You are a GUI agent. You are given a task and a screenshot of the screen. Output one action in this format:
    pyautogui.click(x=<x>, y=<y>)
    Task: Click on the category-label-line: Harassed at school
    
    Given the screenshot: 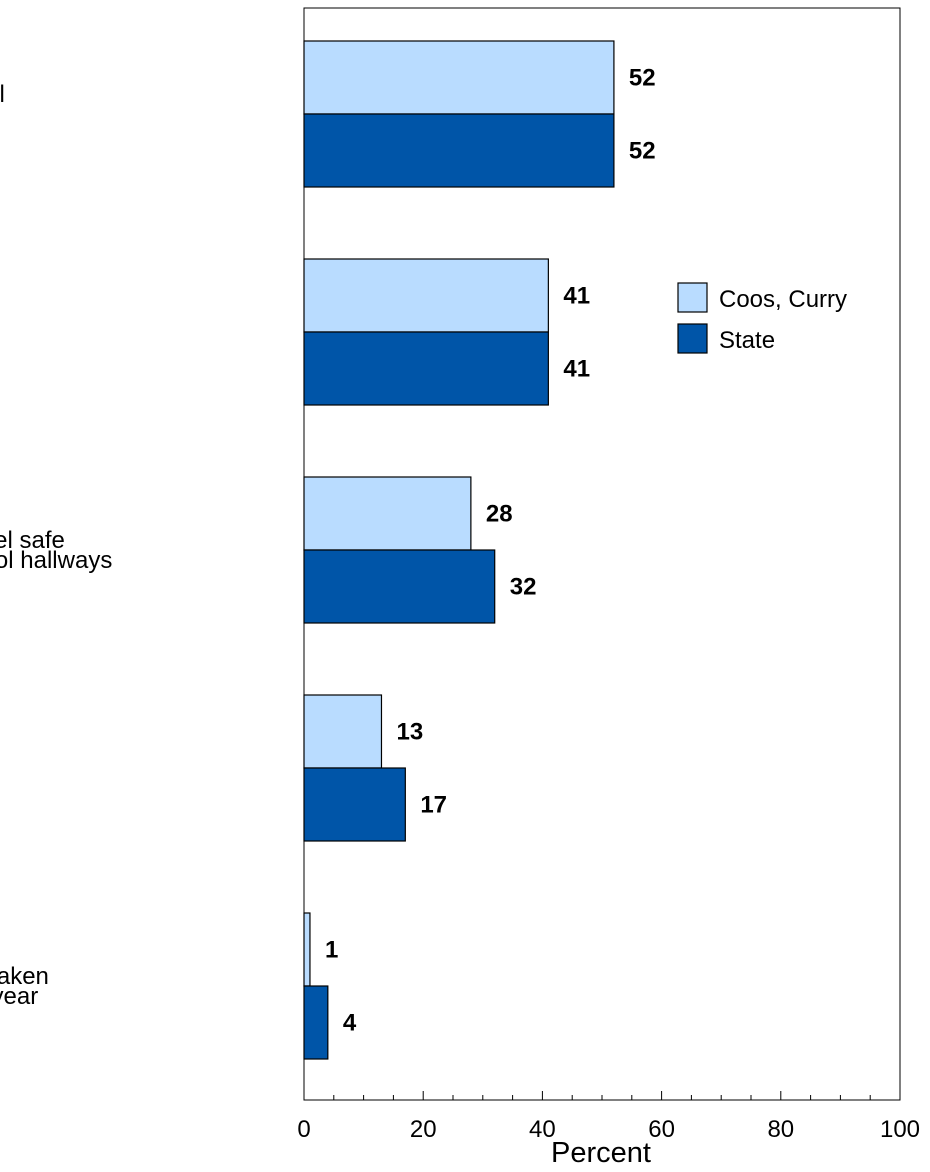 What is the action you would take?
    pyautogui.click(x=2, y=94)
    